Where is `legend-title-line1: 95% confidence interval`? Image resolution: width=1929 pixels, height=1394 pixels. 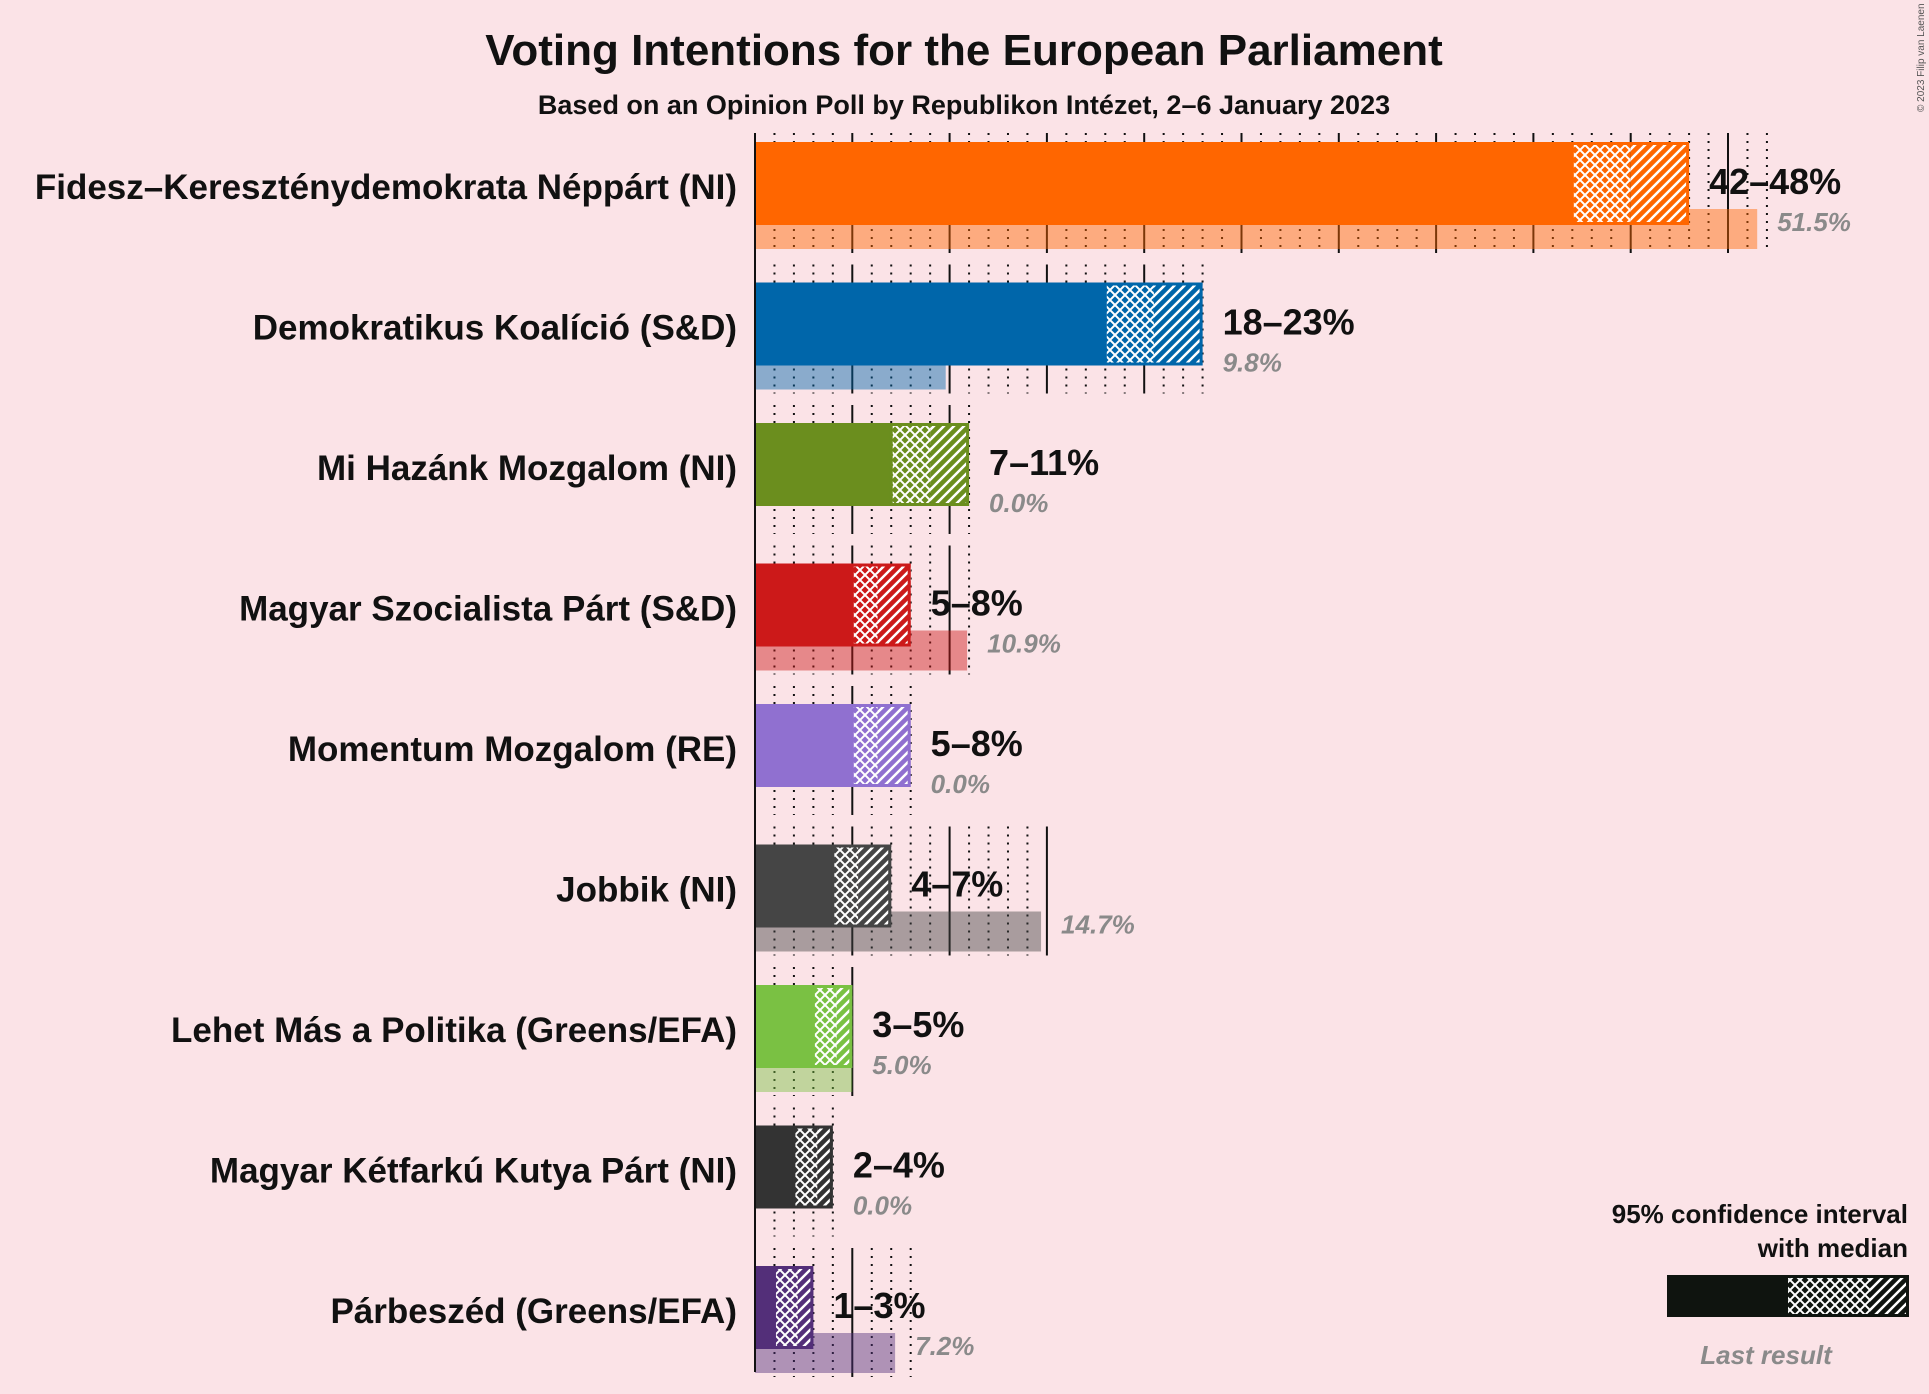 legend-title-line1: 95% confidence interval is located at coordinates (1760, 1214).